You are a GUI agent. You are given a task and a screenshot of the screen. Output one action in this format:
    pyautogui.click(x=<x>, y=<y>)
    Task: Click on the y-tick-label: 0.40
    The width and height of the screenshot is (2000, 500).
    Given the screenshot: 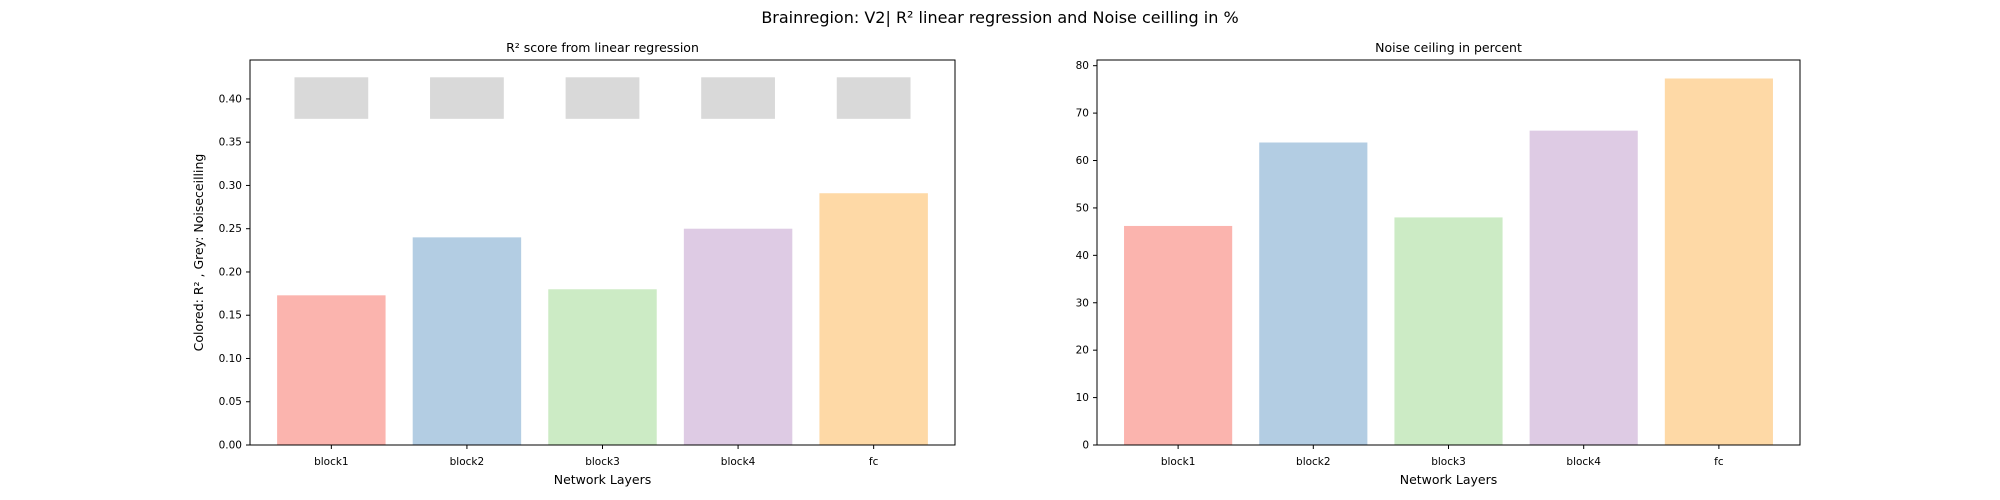 What is the action you would take?
    pyautogui.click(x=230, y=99)
    